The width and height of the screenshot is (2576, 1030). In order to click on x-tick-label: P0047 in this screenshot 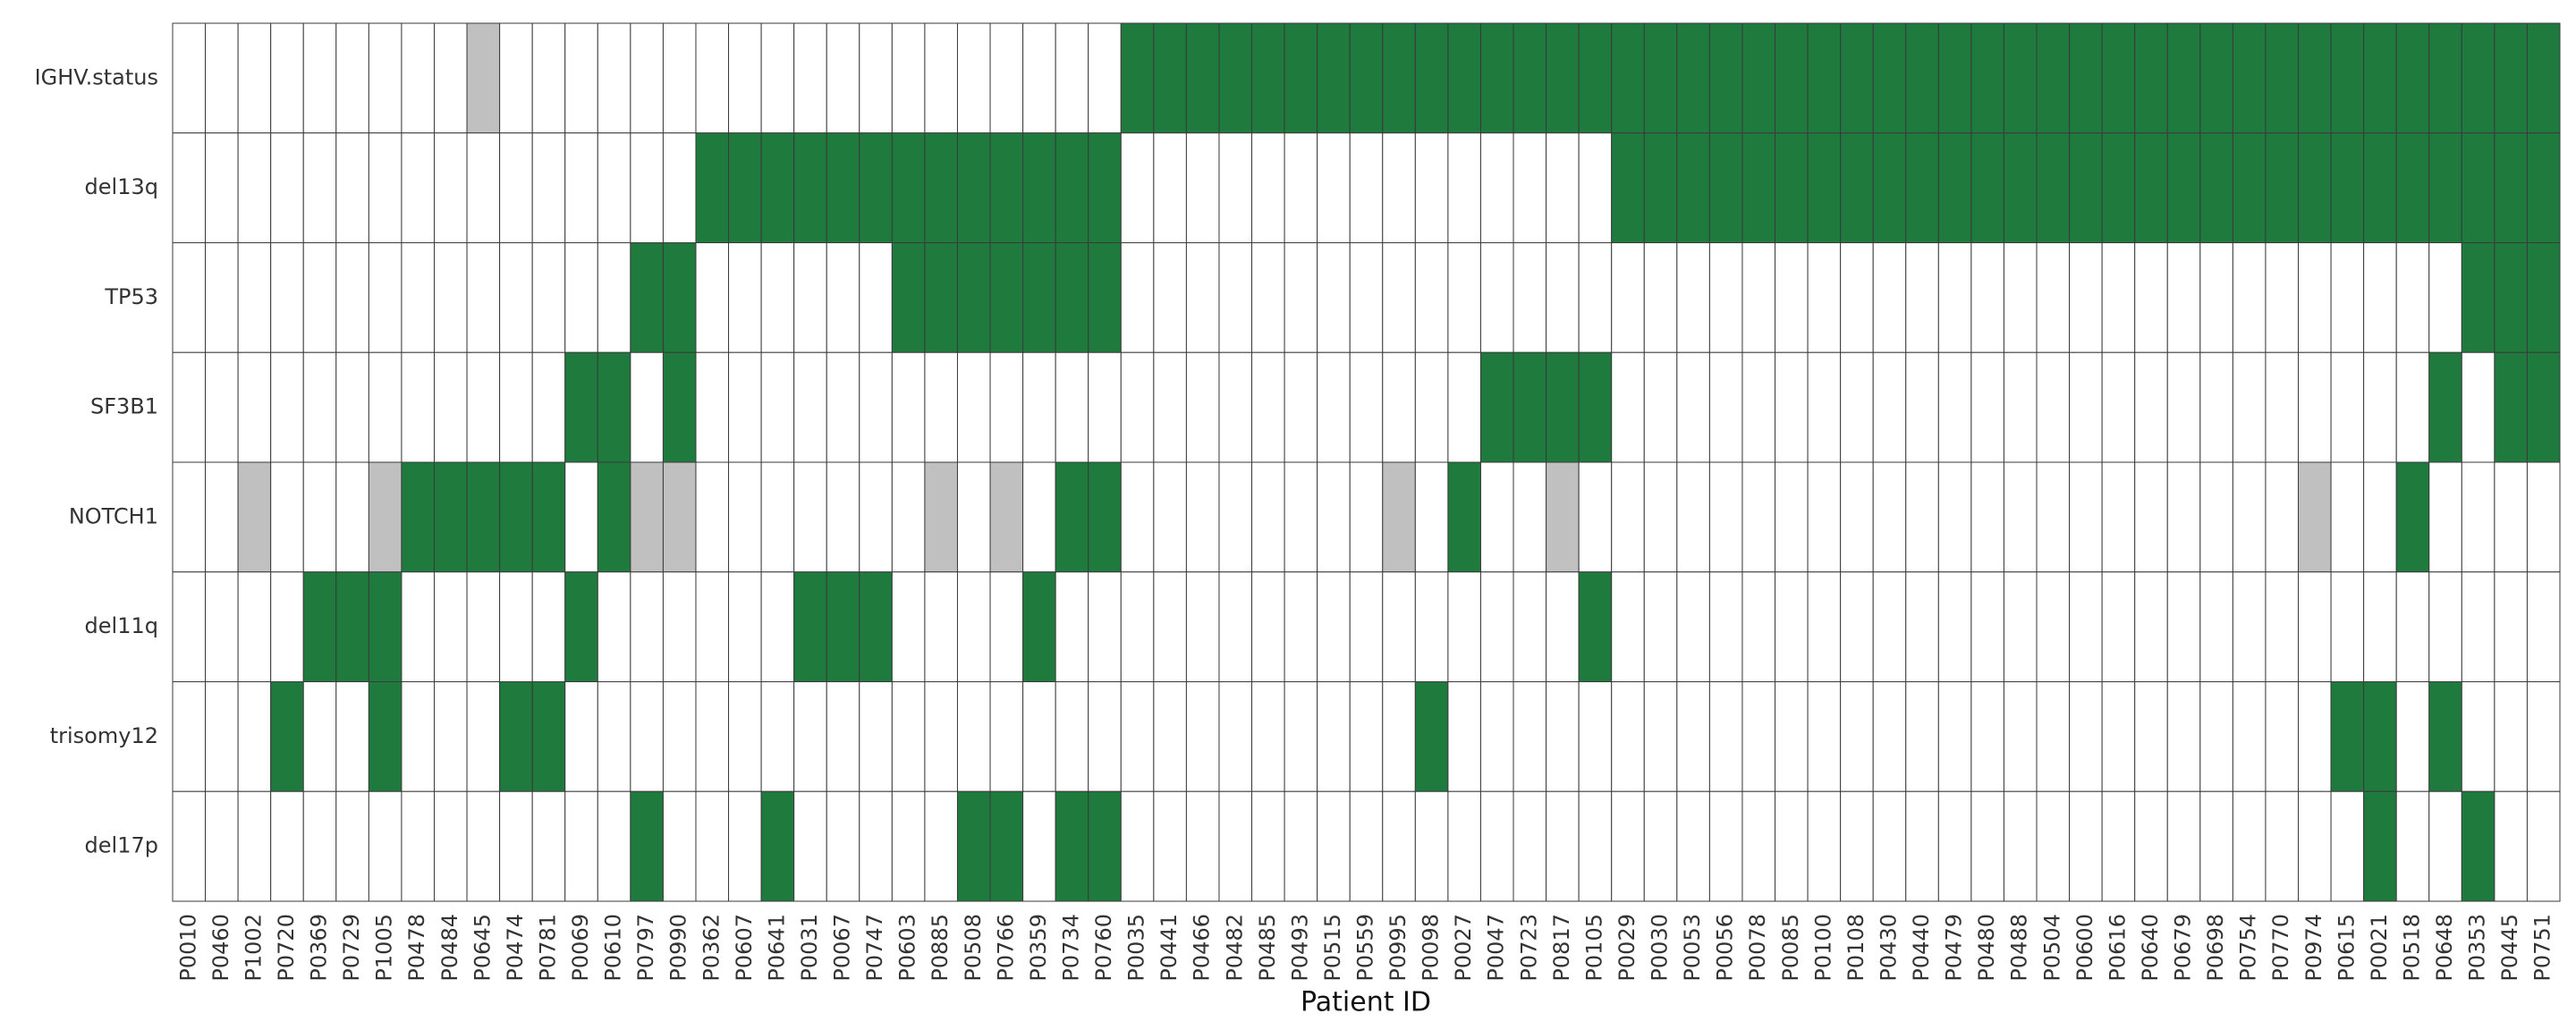, I will do `click(1496, 948)`.